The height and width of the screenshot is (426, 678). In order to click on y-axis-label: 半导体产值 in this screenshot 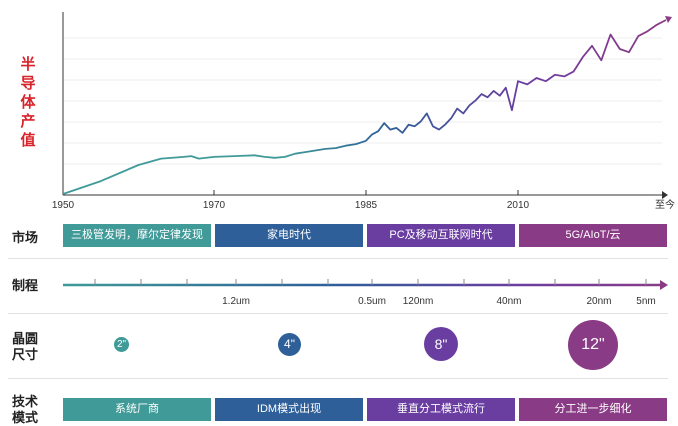, I will do `click(28, 102)`.